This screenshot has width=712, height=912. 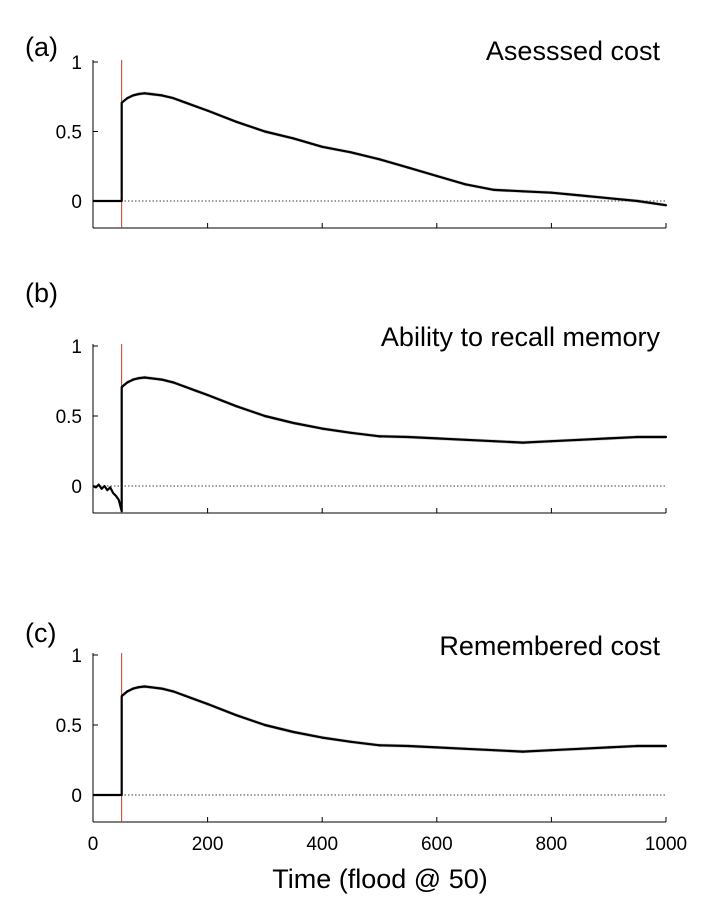 What do you see at coordinates (40, 633) in the screenshot?
I see `panel-letter: (c)` at bounding box center [40, 633].